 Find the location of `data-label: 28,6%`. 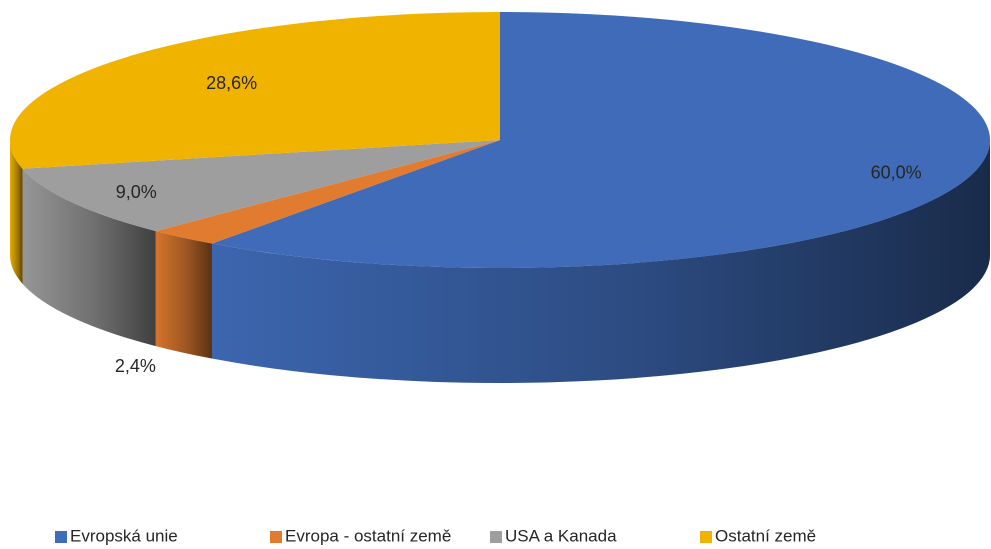

data-label: 28,6% is located at coordinates (231, 83).